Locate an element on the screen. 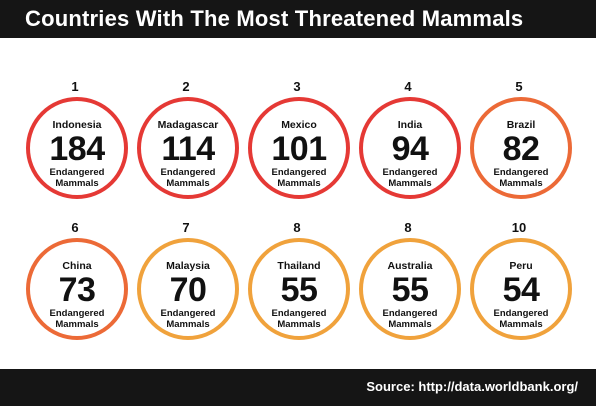 The image size is (596, 406). country-label: Brazil is located at coordinates (521, 125).